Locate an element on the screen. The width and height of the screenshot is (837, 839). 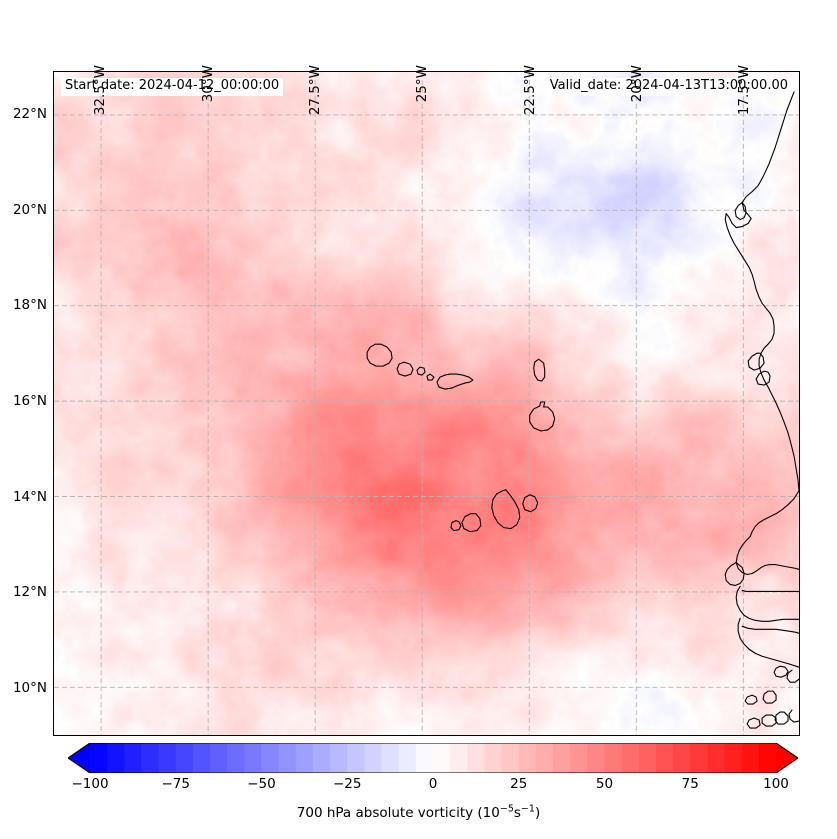
y-tick-label-1: 20°N is located at coordinates (29, 209).